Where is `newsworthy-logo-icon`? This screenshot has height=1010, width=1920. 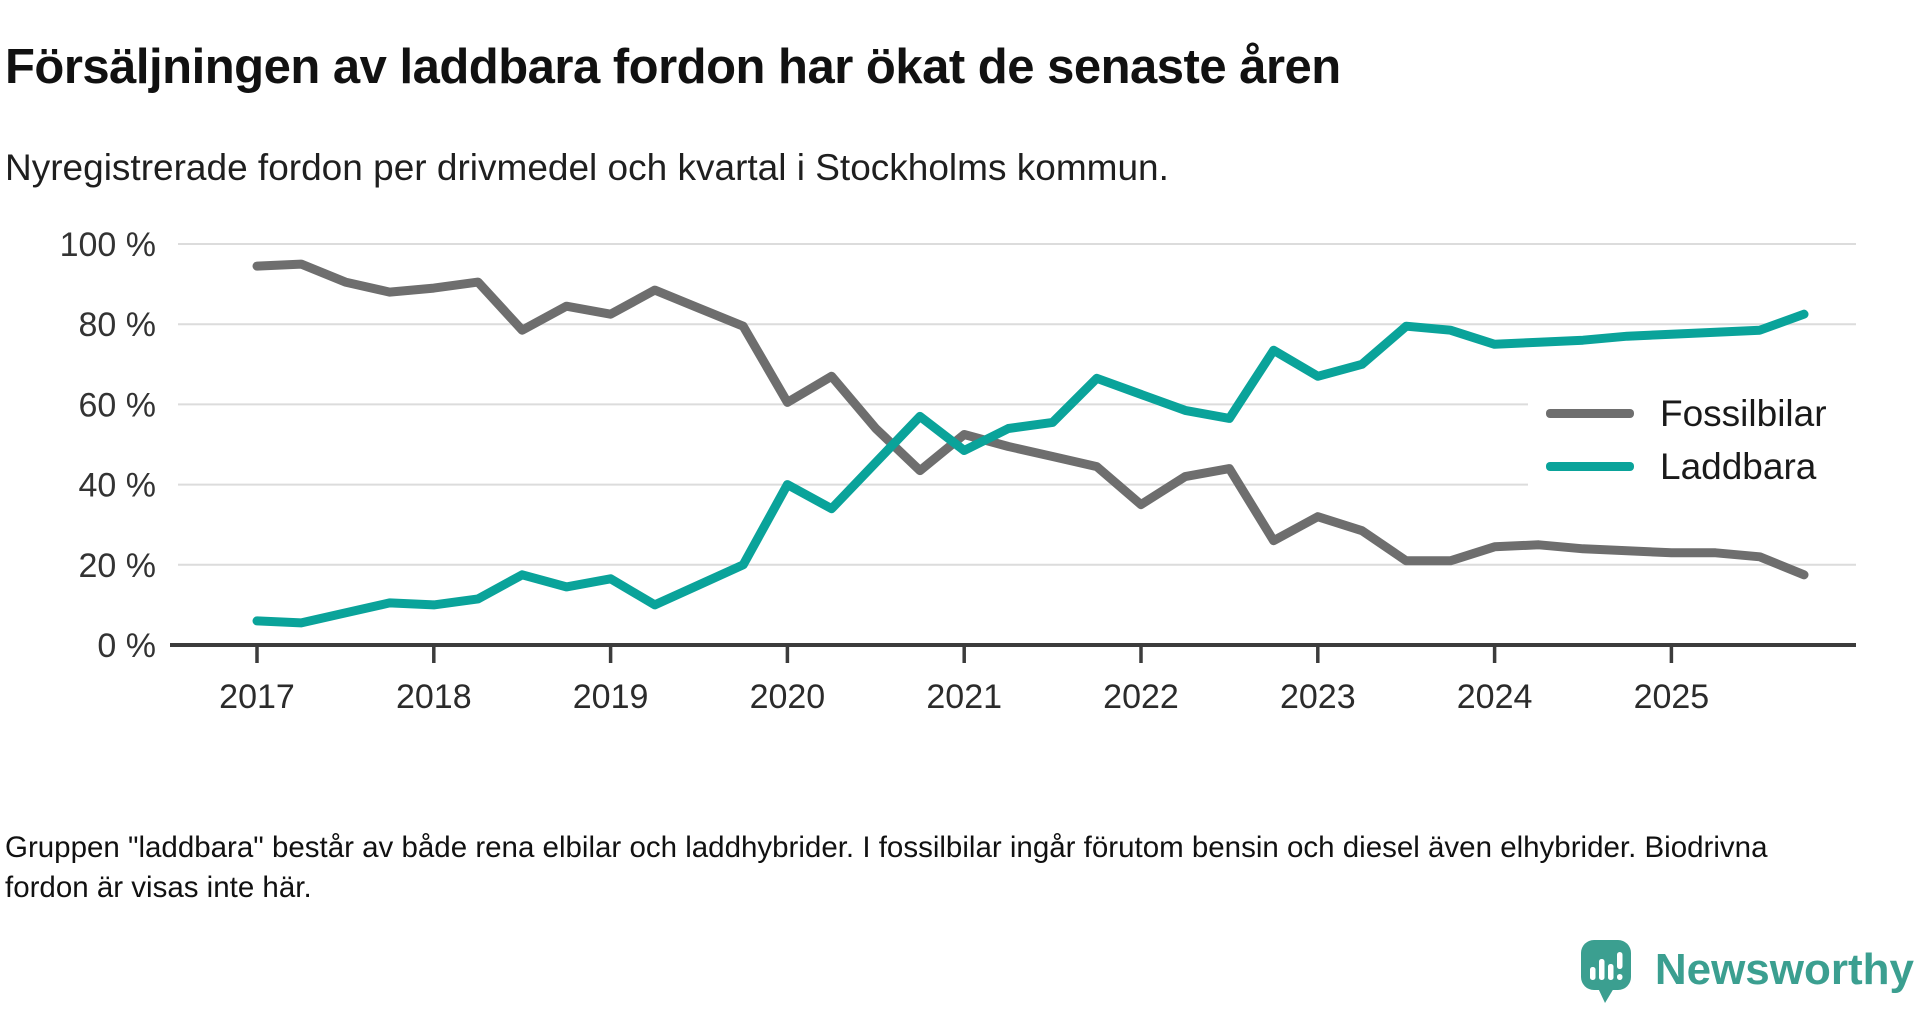 newsworthy-logo-icon is located at coordinates (1605, 971).